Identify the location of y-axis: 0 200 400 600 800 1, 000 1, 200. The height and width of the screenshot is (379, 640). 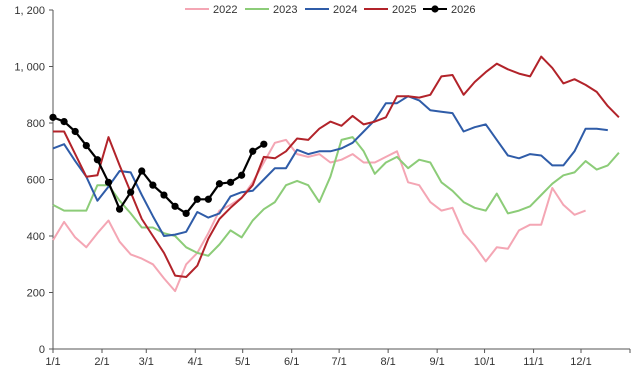
(34, 180).